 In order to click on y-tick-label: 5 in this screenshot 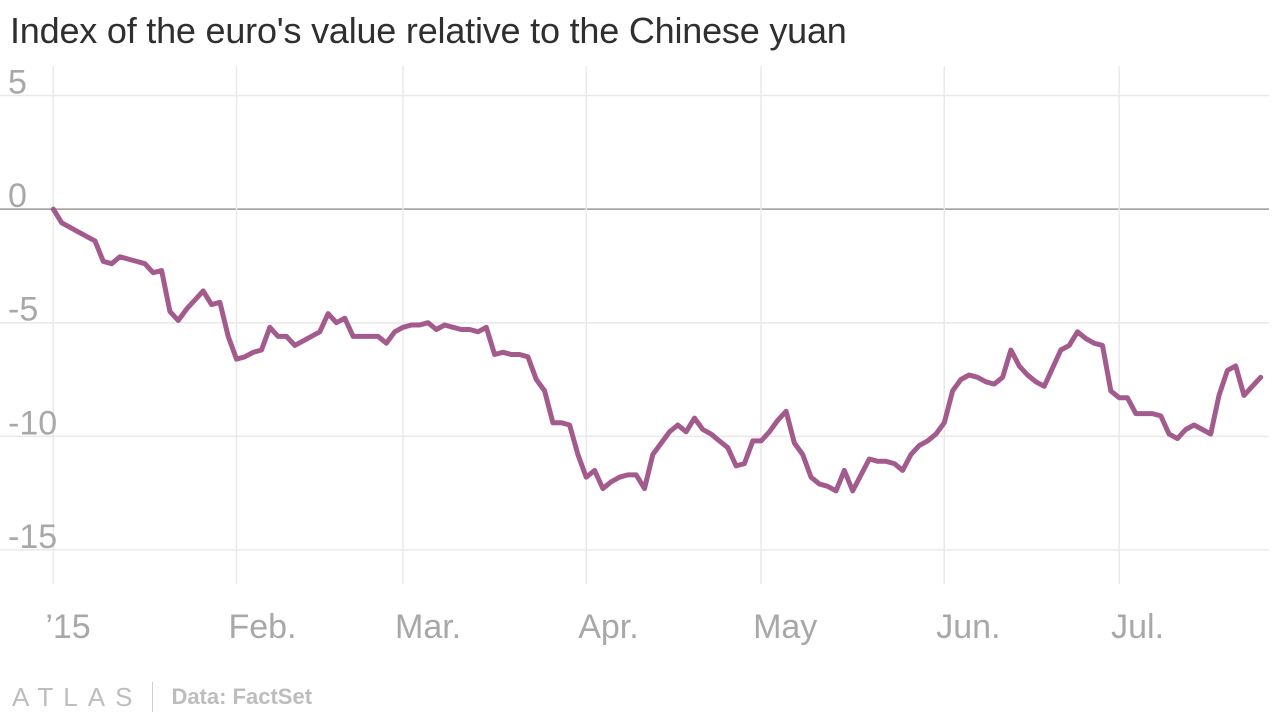, I will do `click(17, 83)`.